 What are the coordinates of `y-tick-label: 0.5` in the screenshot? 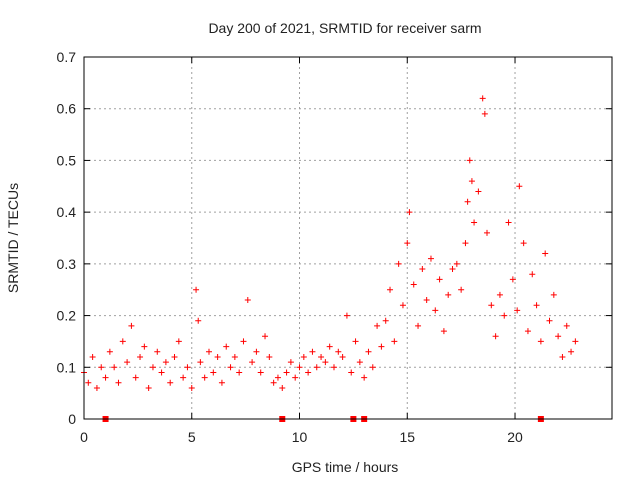 It's located at (67, 160).